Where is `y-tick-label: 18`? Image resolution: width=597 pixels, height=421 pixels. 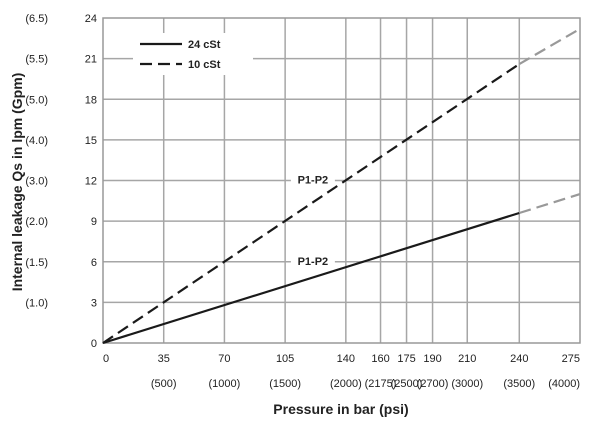
y-tick-label: 18 is located at coordinates (91, 100).